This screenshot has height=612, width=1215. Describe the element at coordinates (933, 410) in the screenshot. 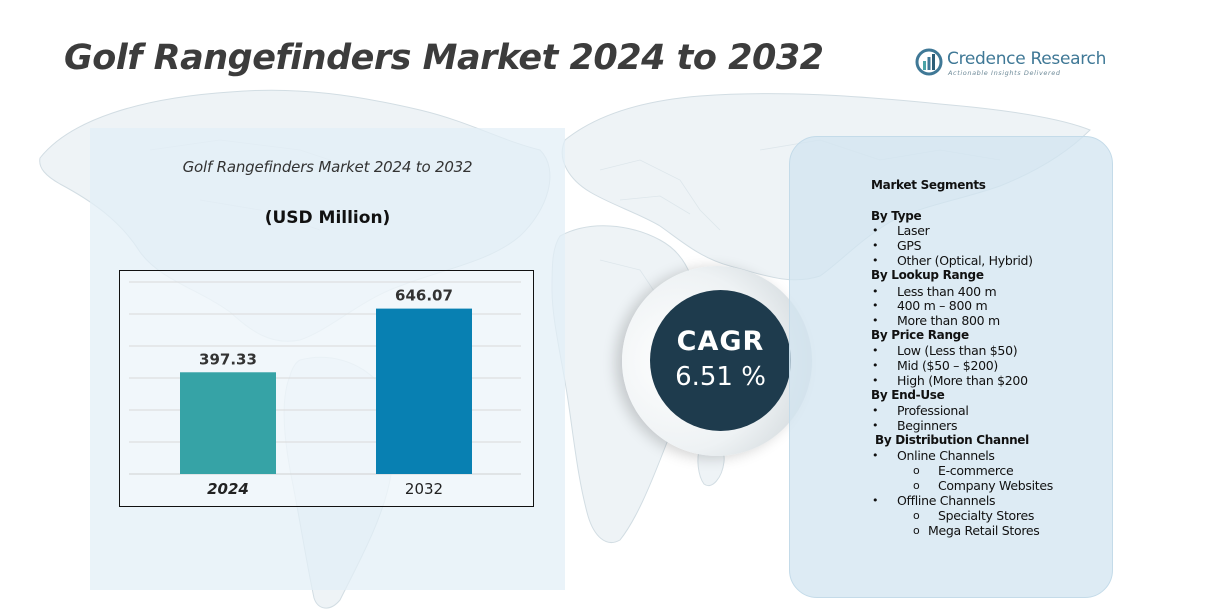

I see `segment-item: Professional` at that location.